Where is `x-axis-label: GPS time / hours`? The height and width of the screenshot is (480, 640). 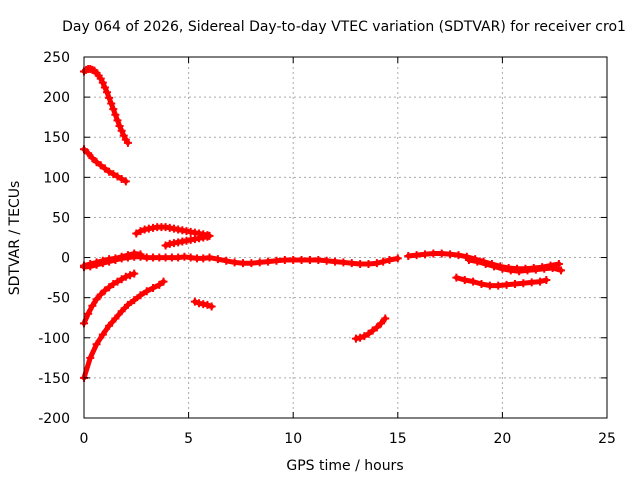 x-axis-label: GPS time / hours is located at coordinates (344, 466).